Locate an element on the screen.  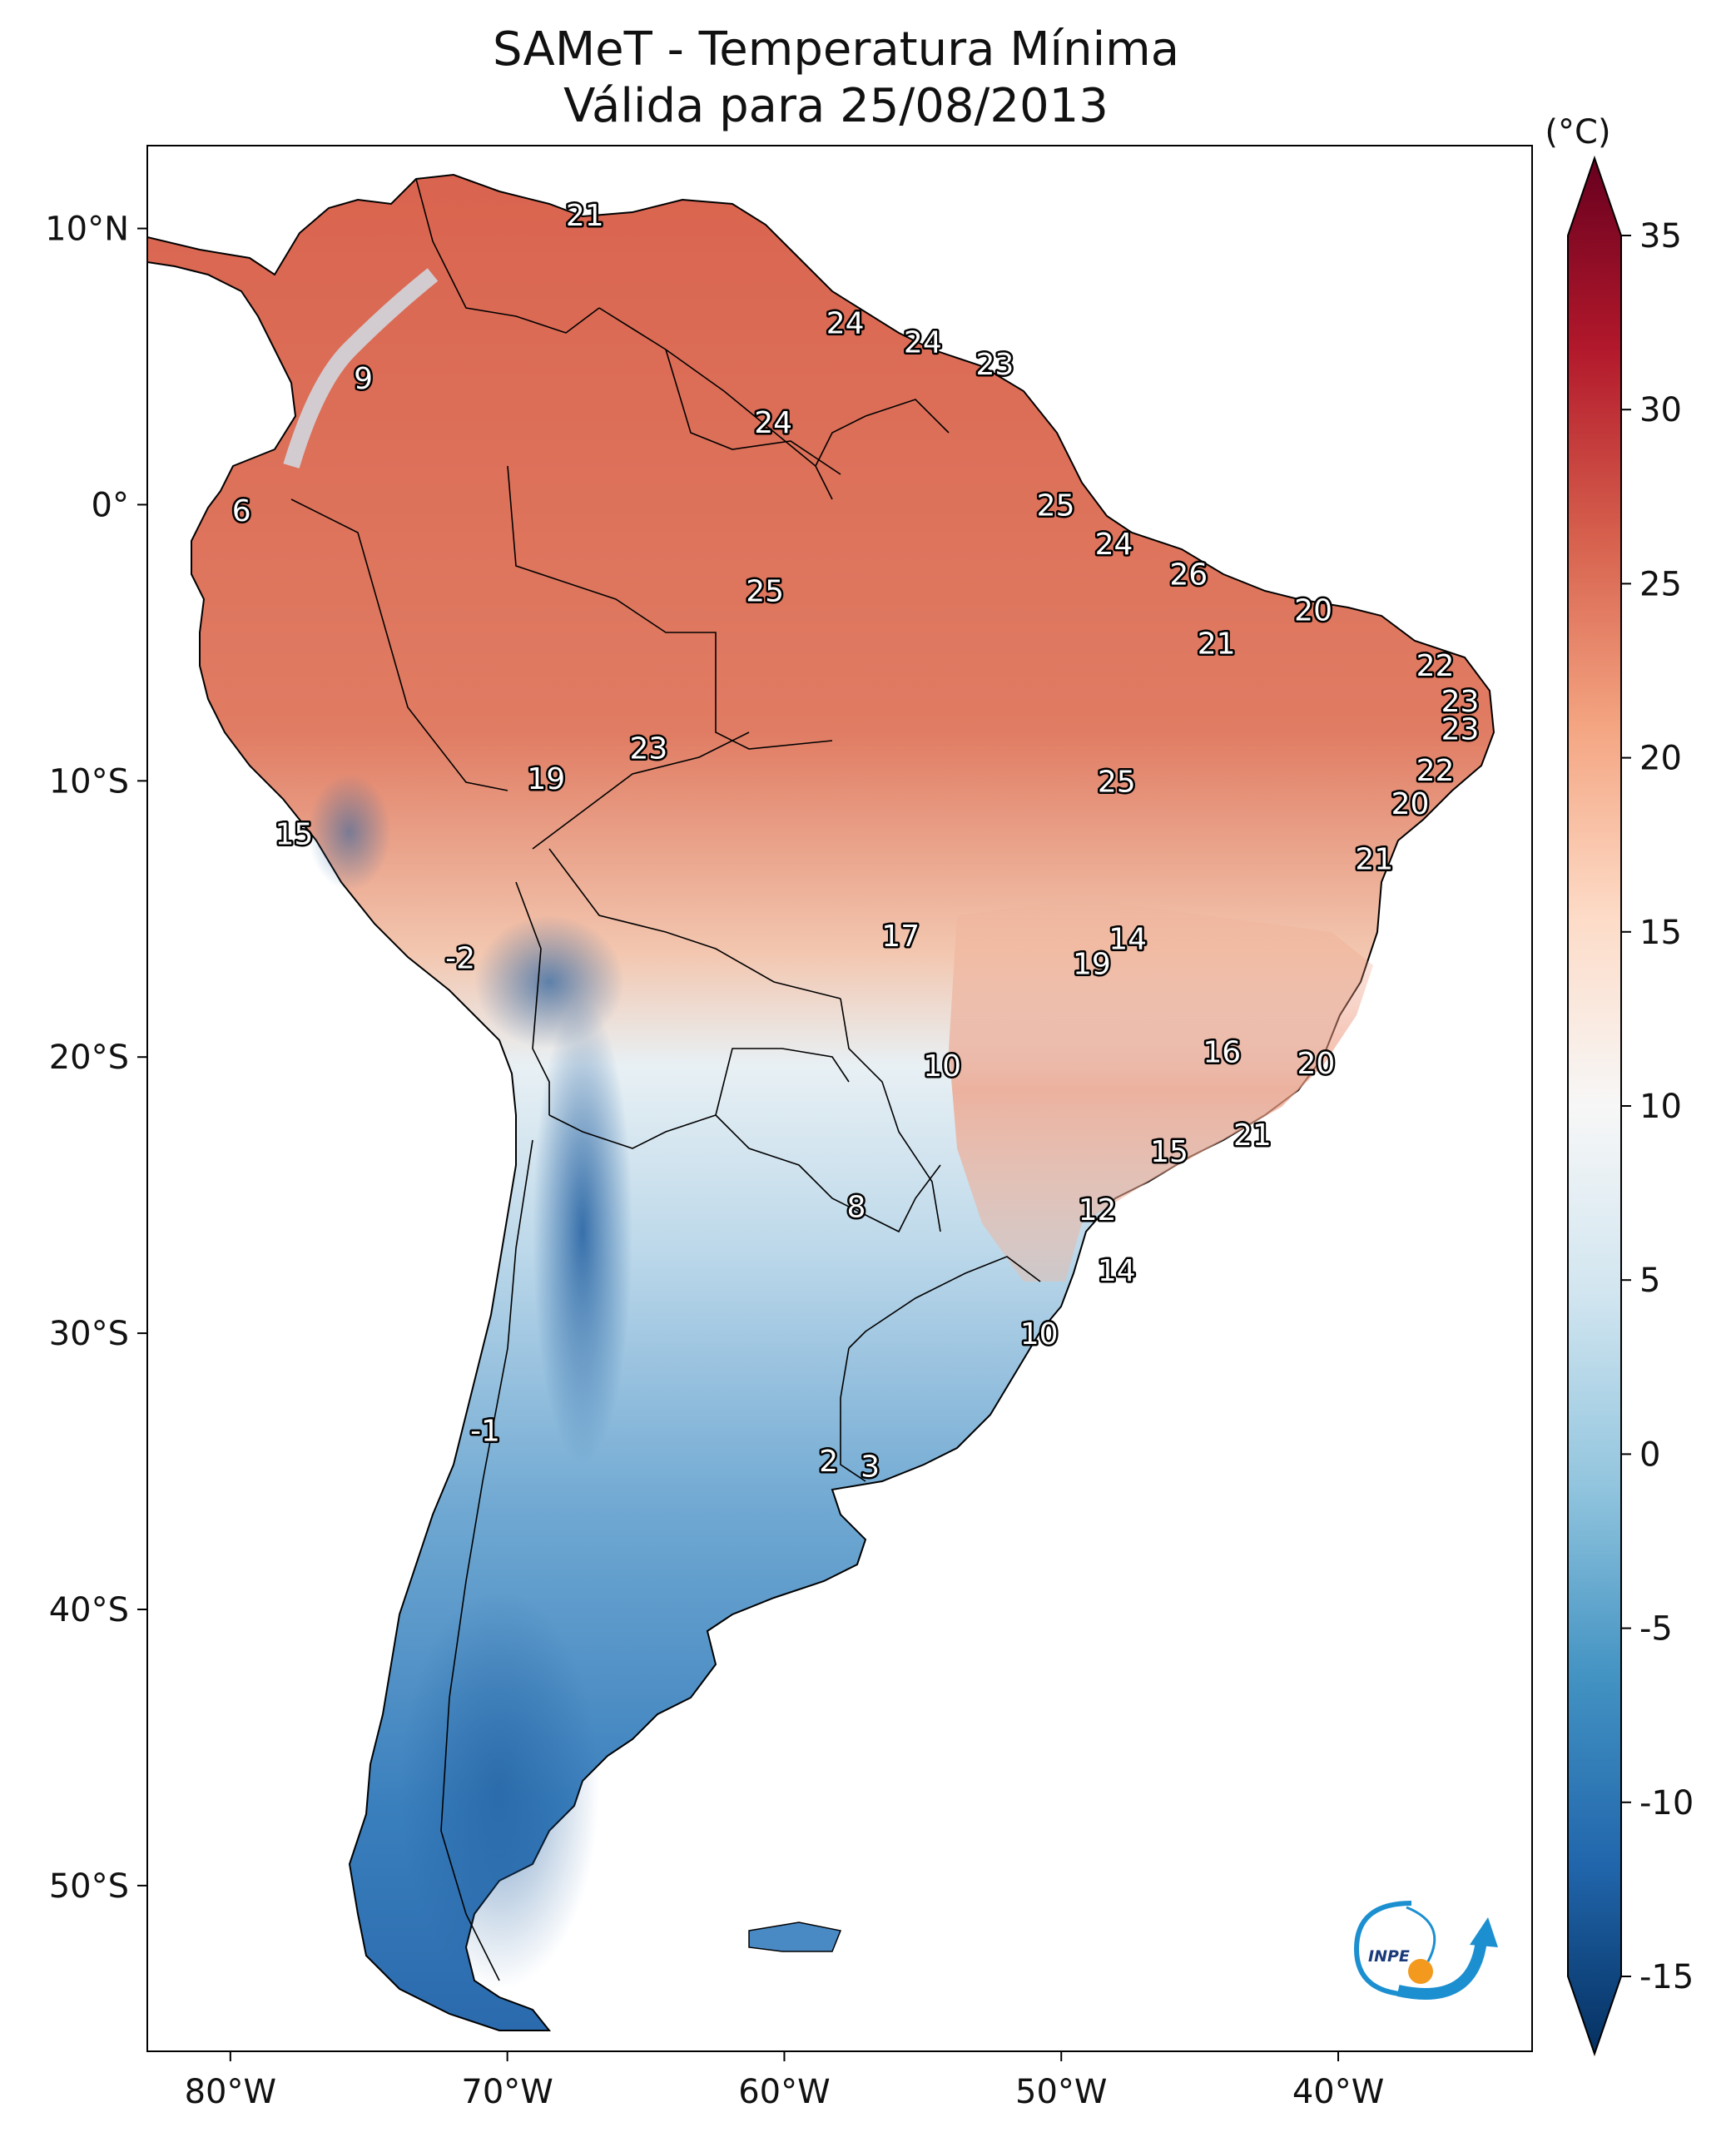
temperature-label: -1 is located at coordinates (485, 1431).